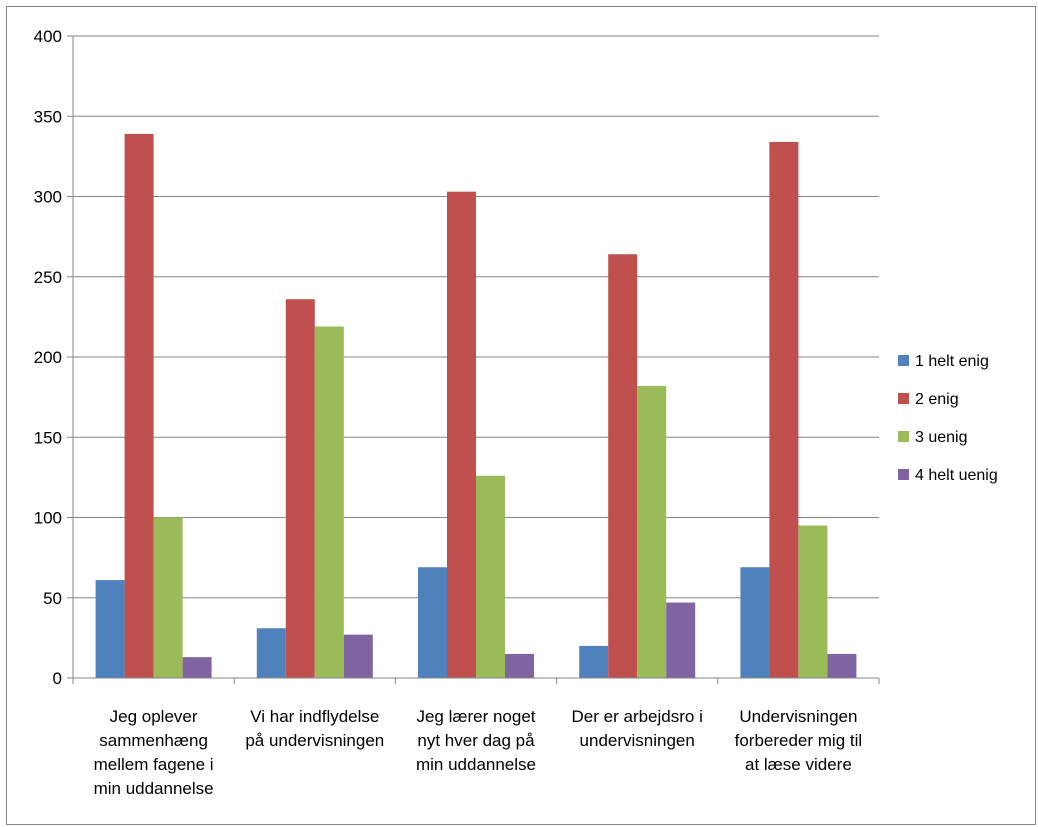 The width and height of the screenshot is (1038, 827). What do you see at coordinates (637, 728) in the screenshot?
I see `x-tick-label: Der er arbejdsro i undervisningen` at bounding box center [637, 728].